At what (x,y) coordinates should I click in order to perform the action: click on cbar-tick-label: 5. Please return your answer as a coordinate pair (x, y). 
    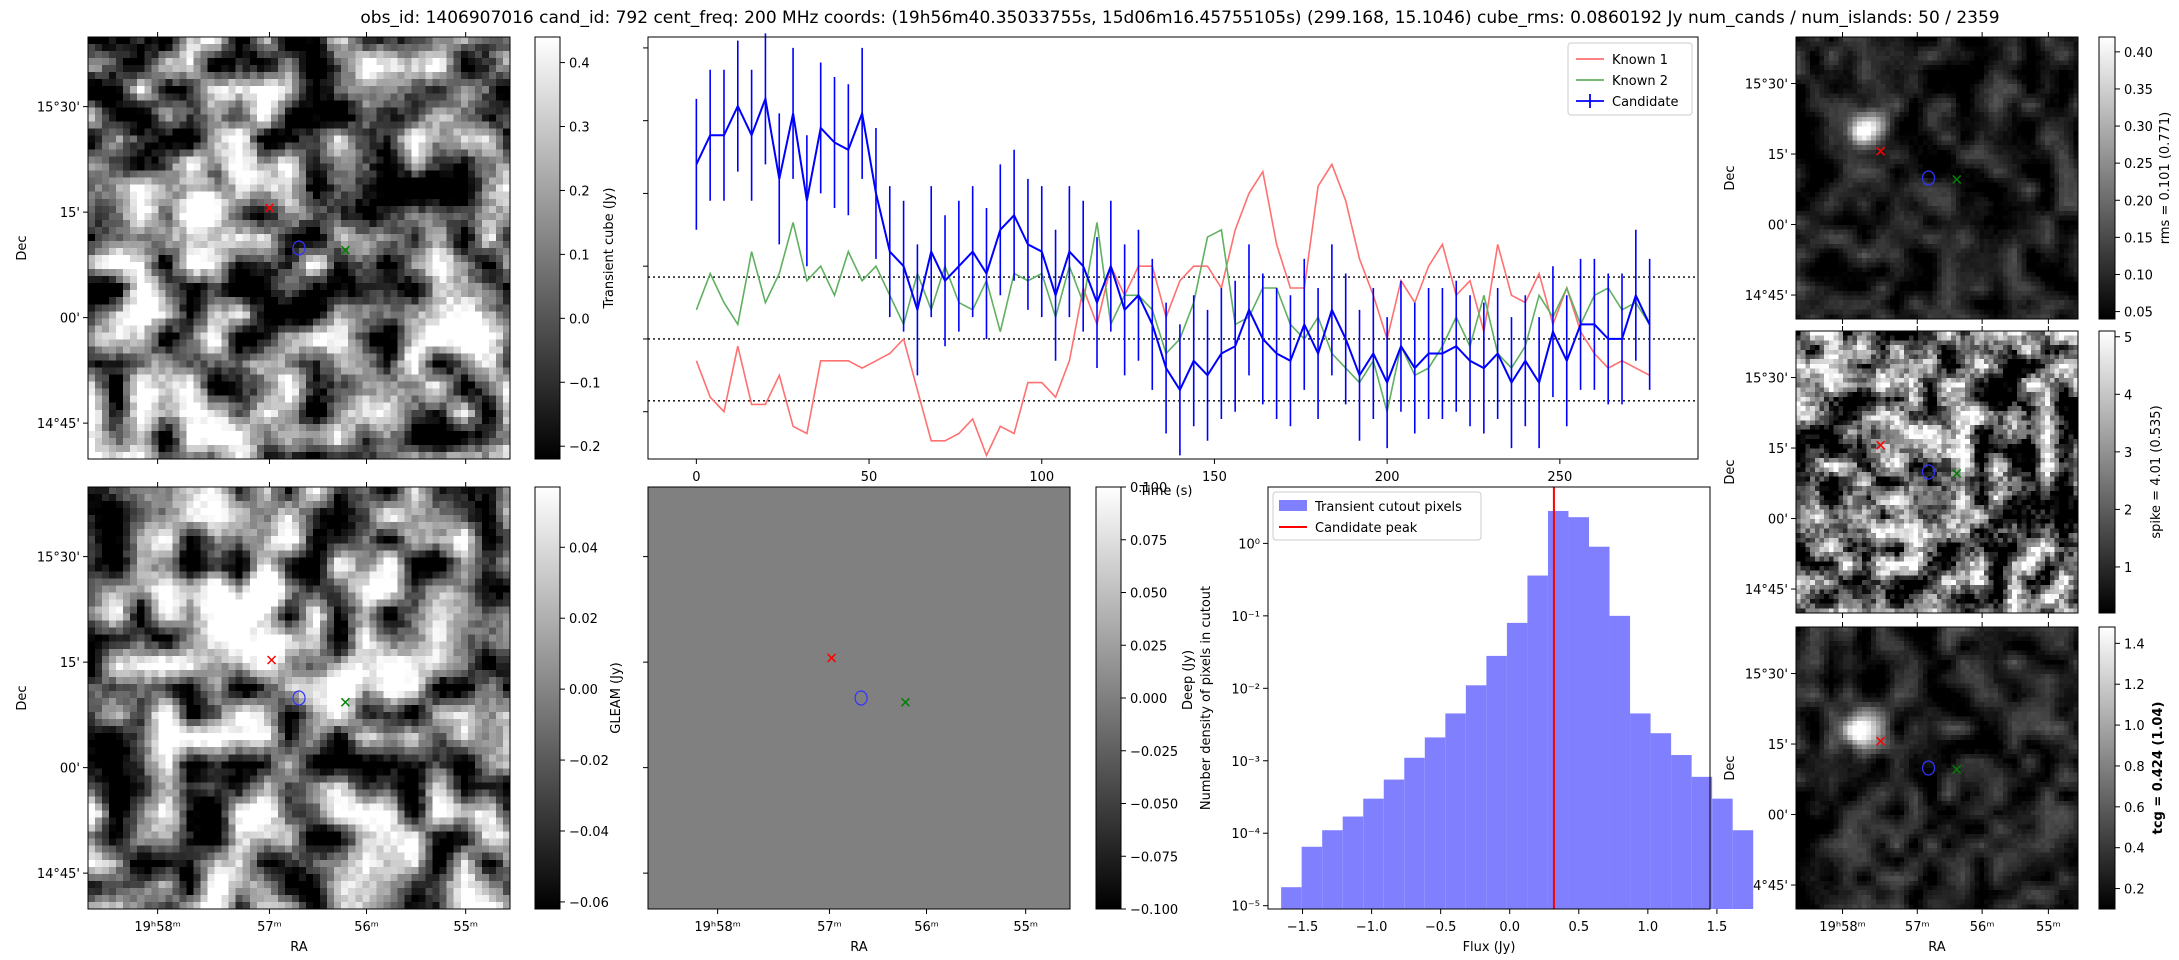
    Looking at the image, I should click on (2128, 338).